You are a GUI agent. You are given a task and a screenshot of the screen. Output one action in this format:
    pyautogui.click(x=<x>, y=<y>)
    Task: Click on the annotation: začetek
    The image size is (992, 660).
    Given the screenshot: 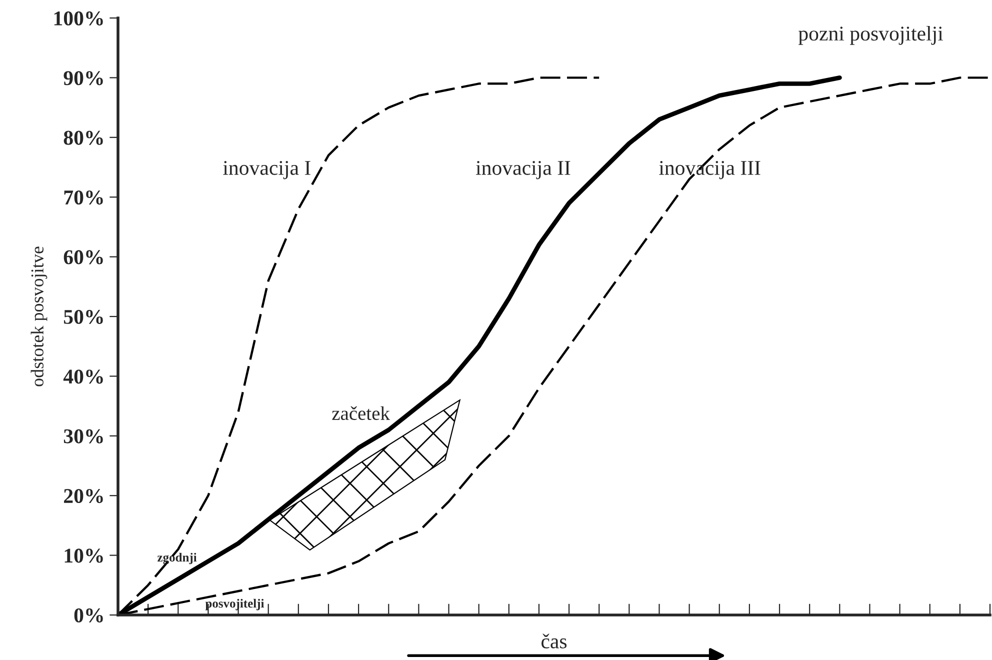 What is the action you would take?
    pyautogui.click(x=361, y=413)
    